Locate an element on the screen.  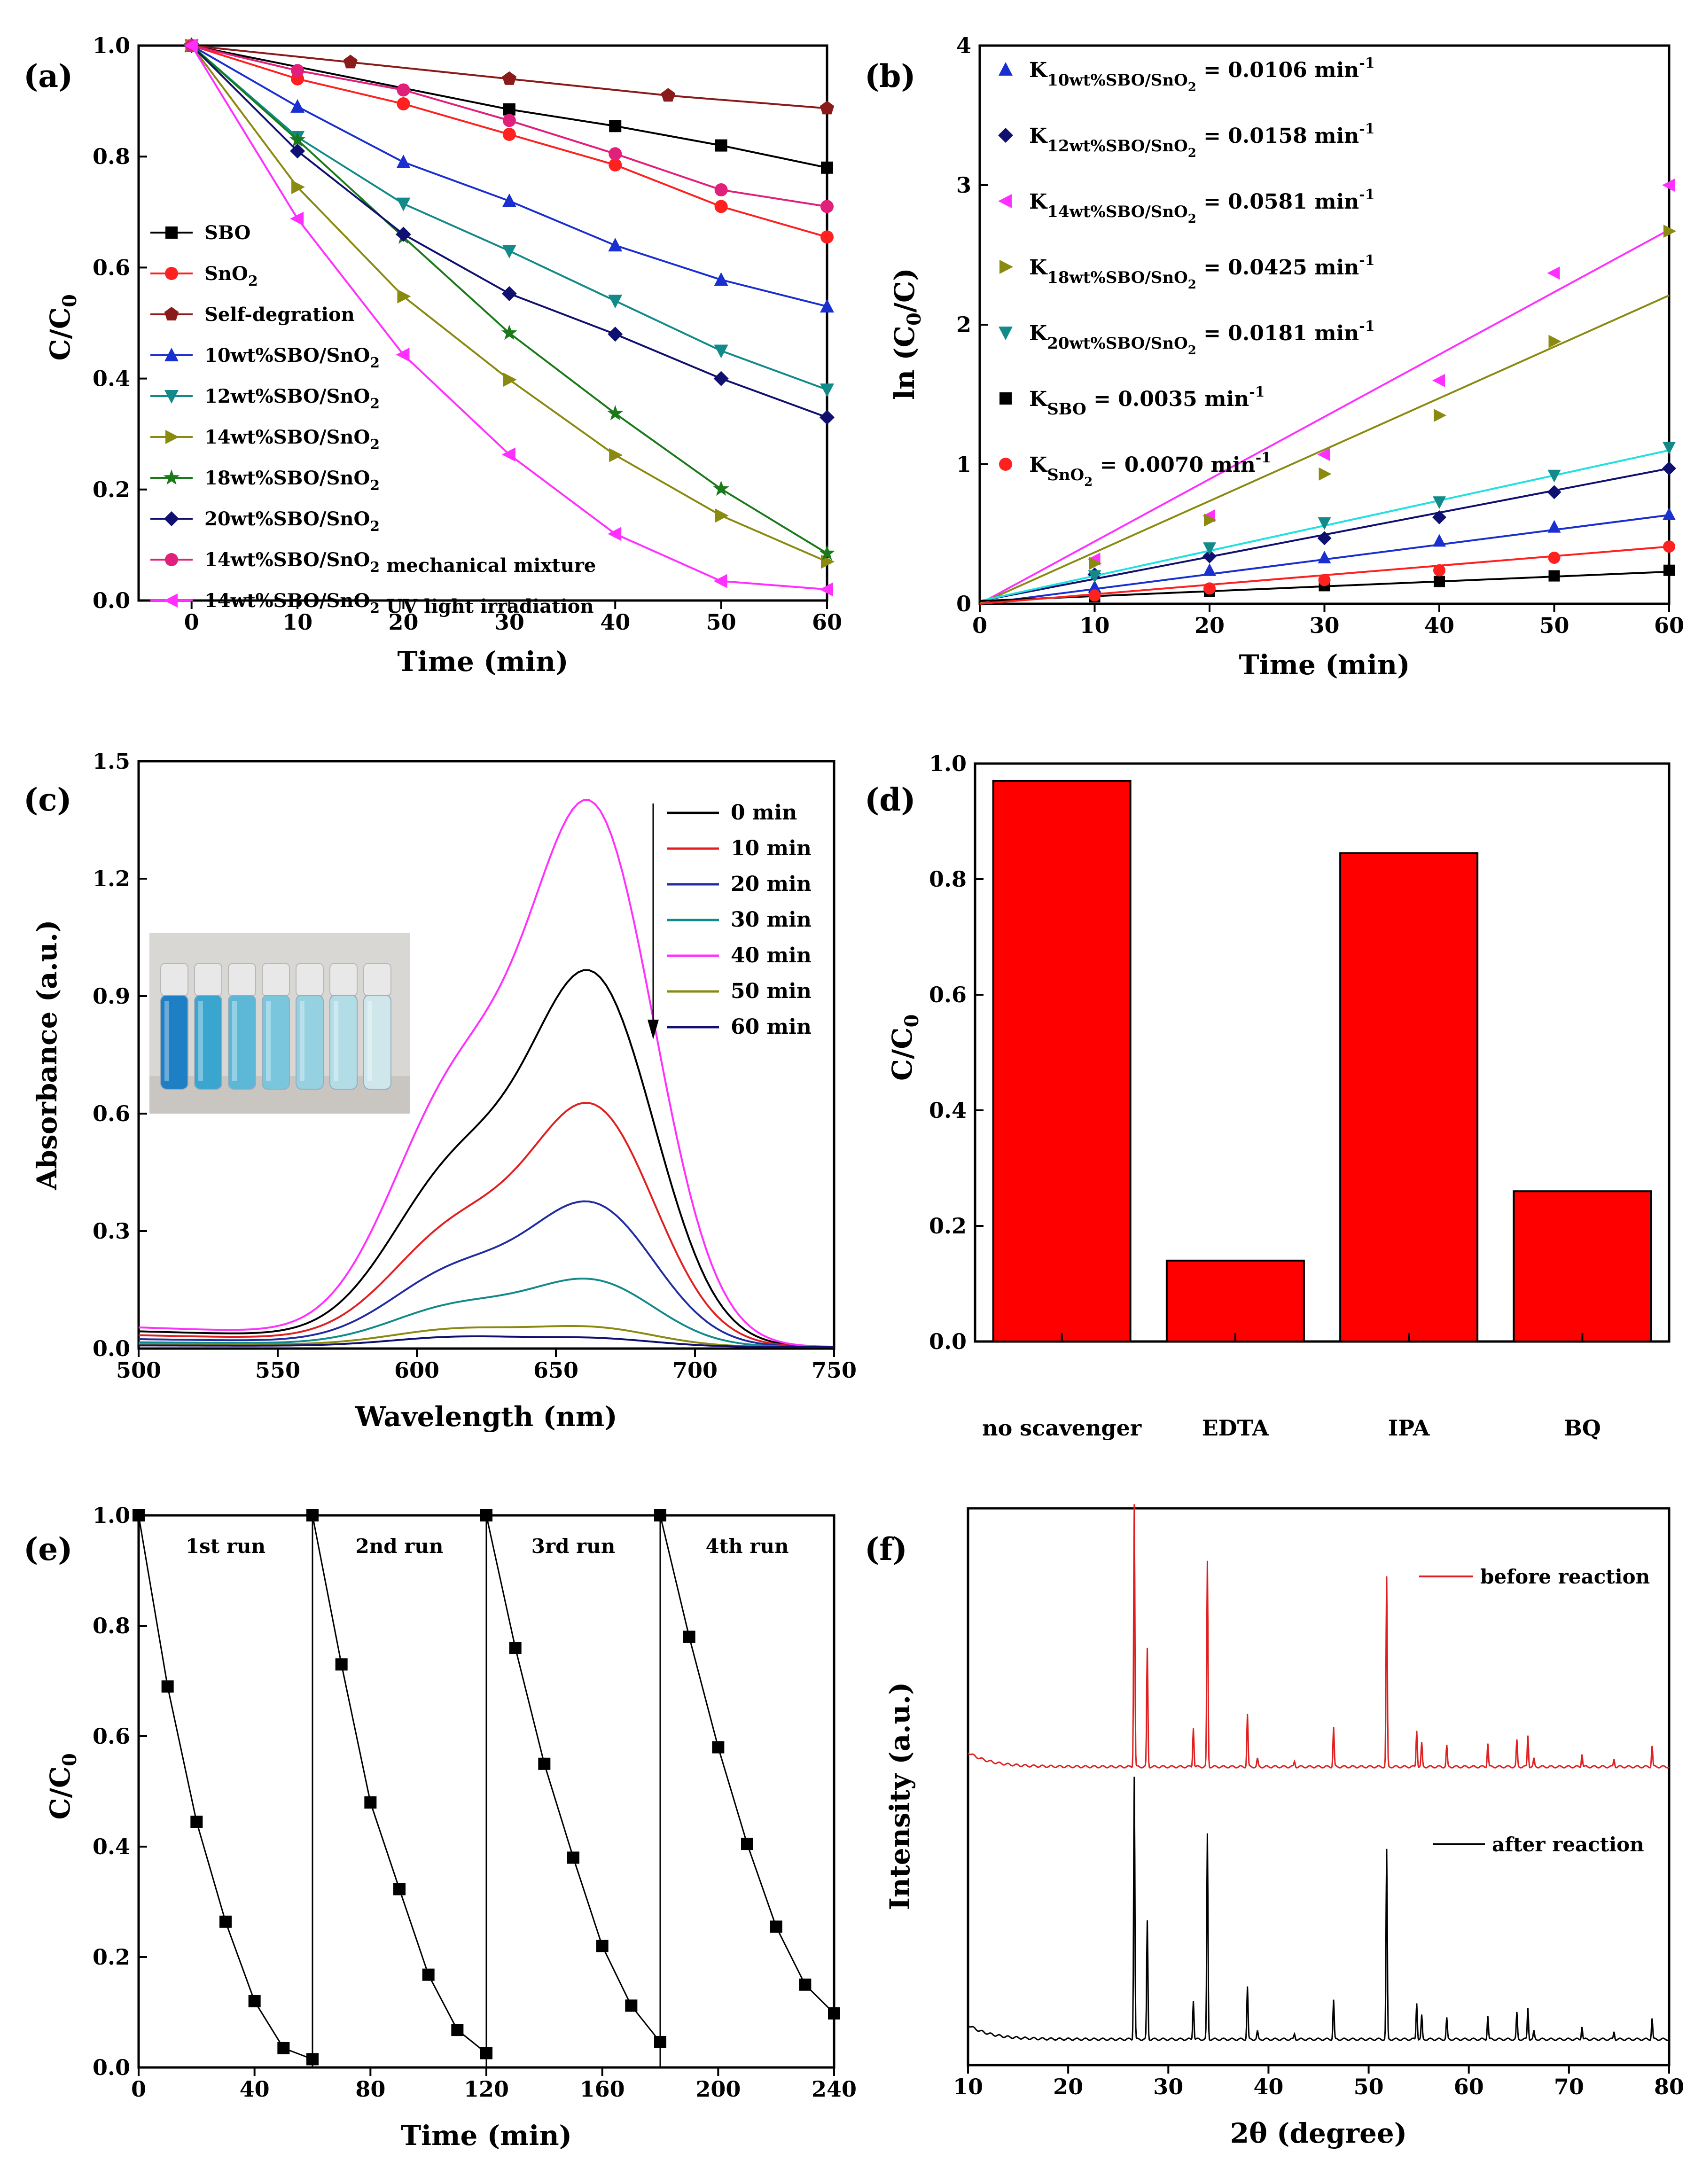
text-part: C/C is located at coordinates (60, 334).